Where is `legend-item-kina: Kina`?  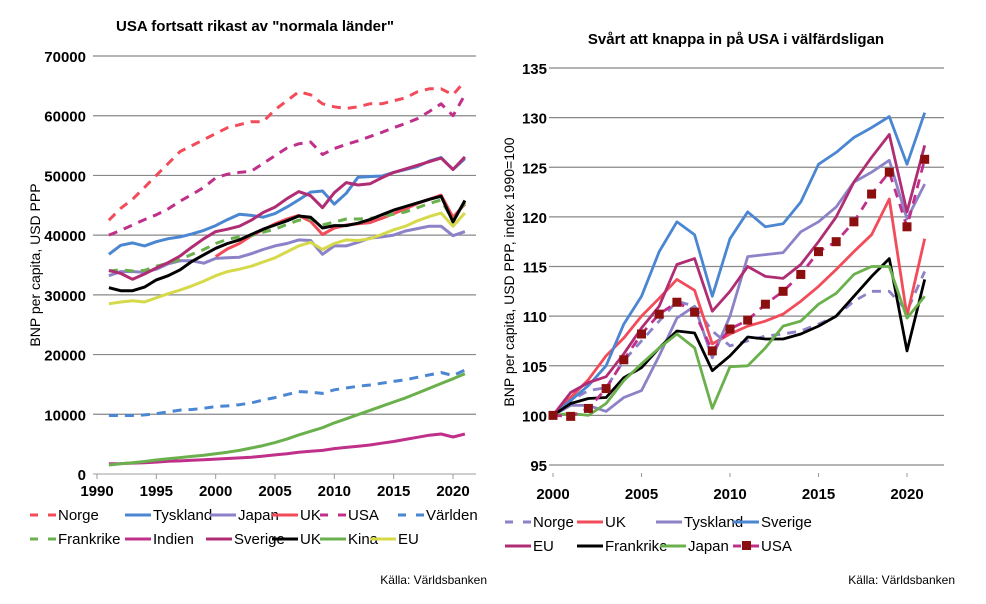
legend-item-kina: Kina is located at coordinates (349, 539).